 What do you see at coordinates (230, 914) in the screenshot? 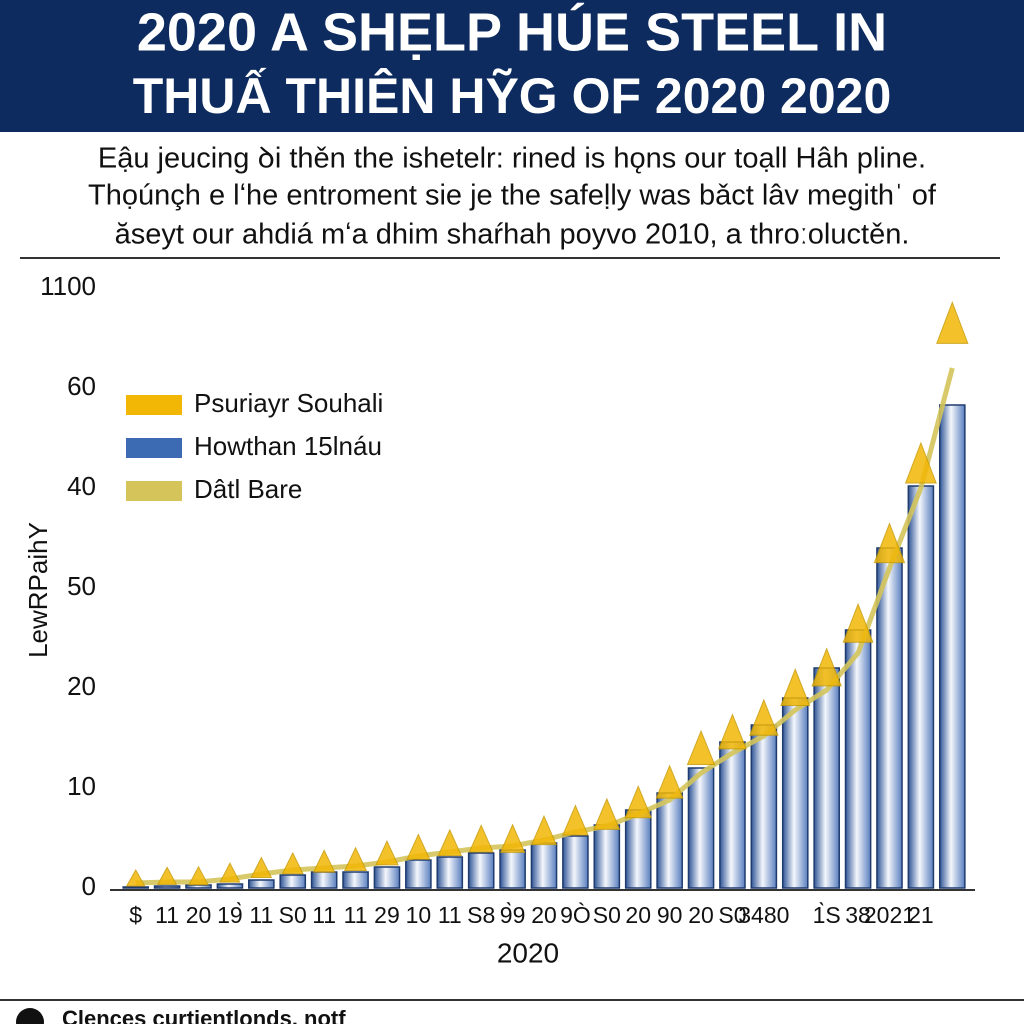
I see `x-tick-label: 19̀` at bounding box center [230, 914].